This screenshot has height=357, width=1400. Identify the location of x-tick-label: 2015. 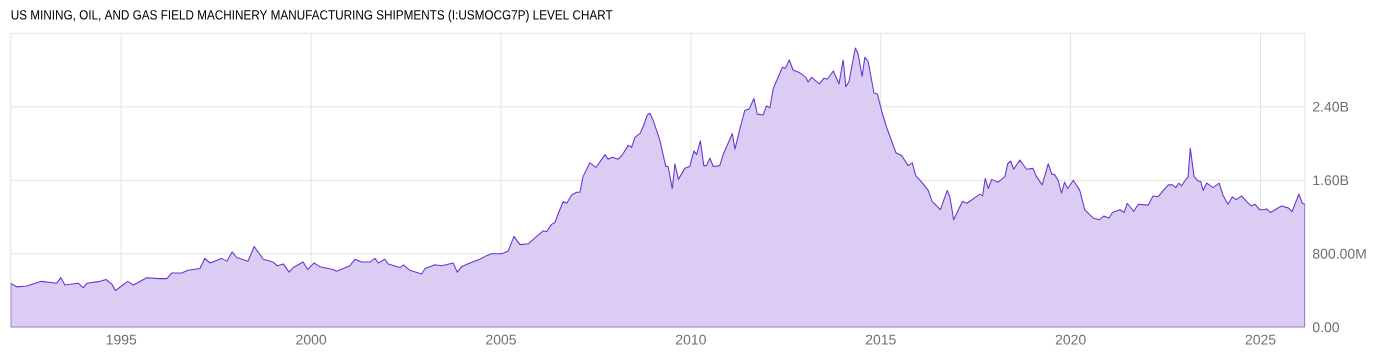
(880, 339).